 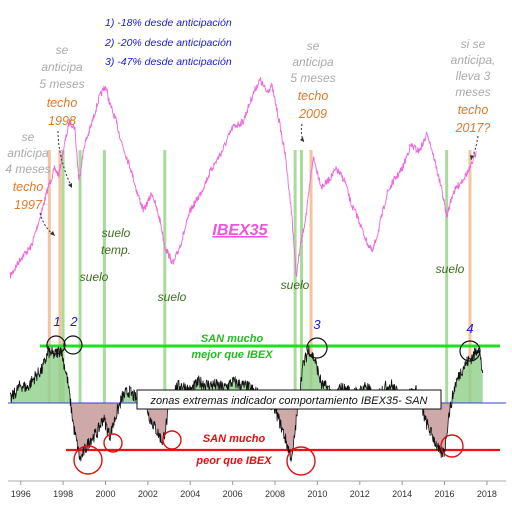 I want to click on indicator-positive-fill, so click(x=246, y=374).